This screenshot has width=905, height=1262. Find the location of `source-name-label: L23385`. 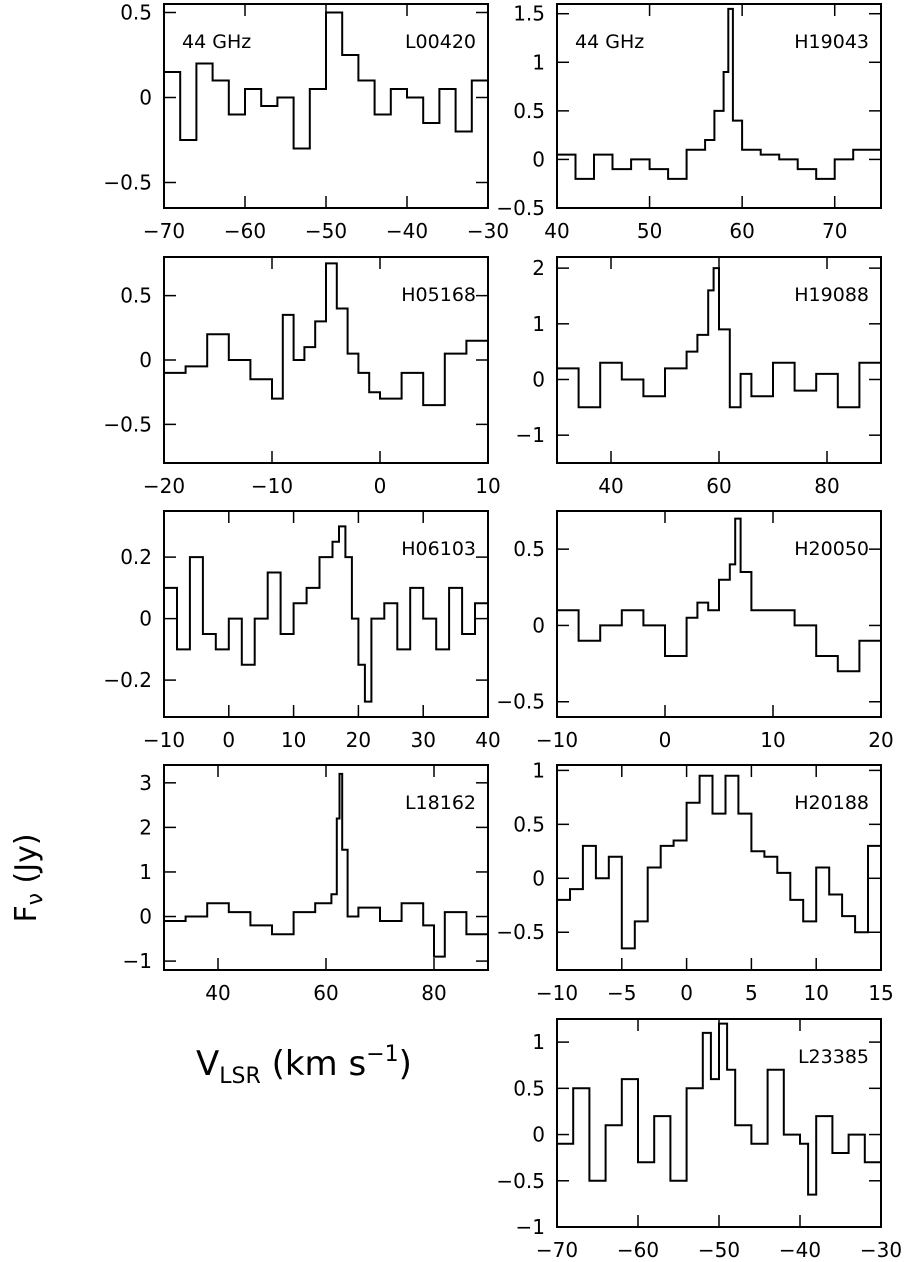

source-name-label: L23385 is located at coordinates (833, 1057).